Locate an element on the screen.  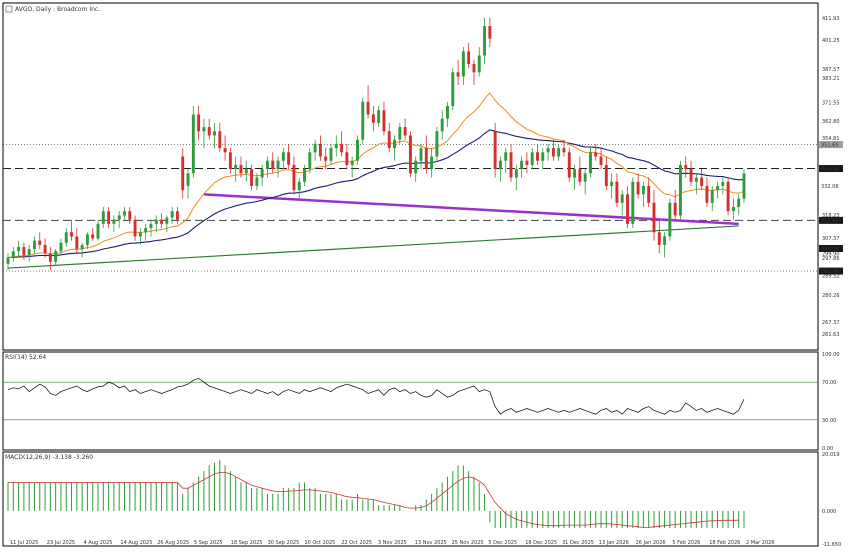
x-tick-label: 26 Jan 2026 is located at coordinates (651, 543).